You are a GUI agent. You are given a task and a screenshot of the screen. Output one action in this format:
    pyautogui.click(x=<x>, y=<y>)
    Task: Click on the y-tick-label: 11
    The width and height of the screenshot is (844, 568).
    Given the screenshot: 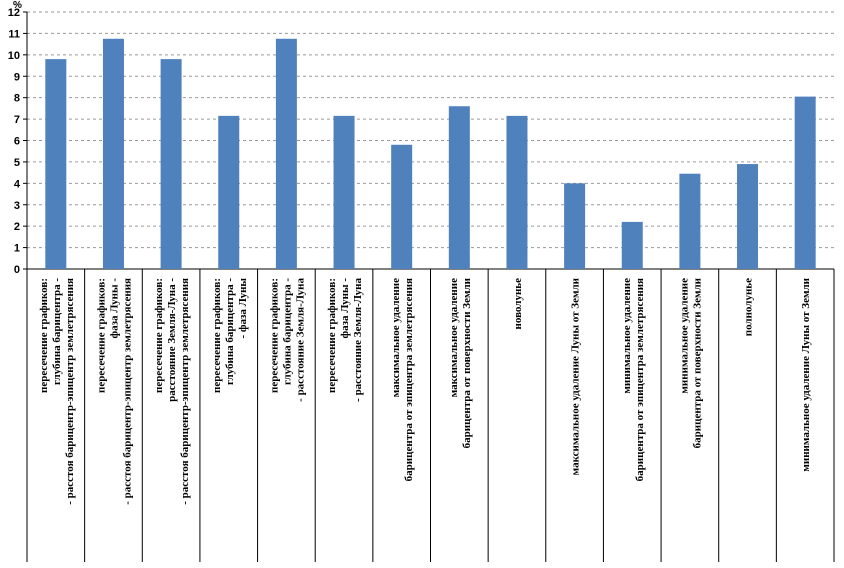 What is the action you would take?
    pyautogui.click(x=14, y=34)
    